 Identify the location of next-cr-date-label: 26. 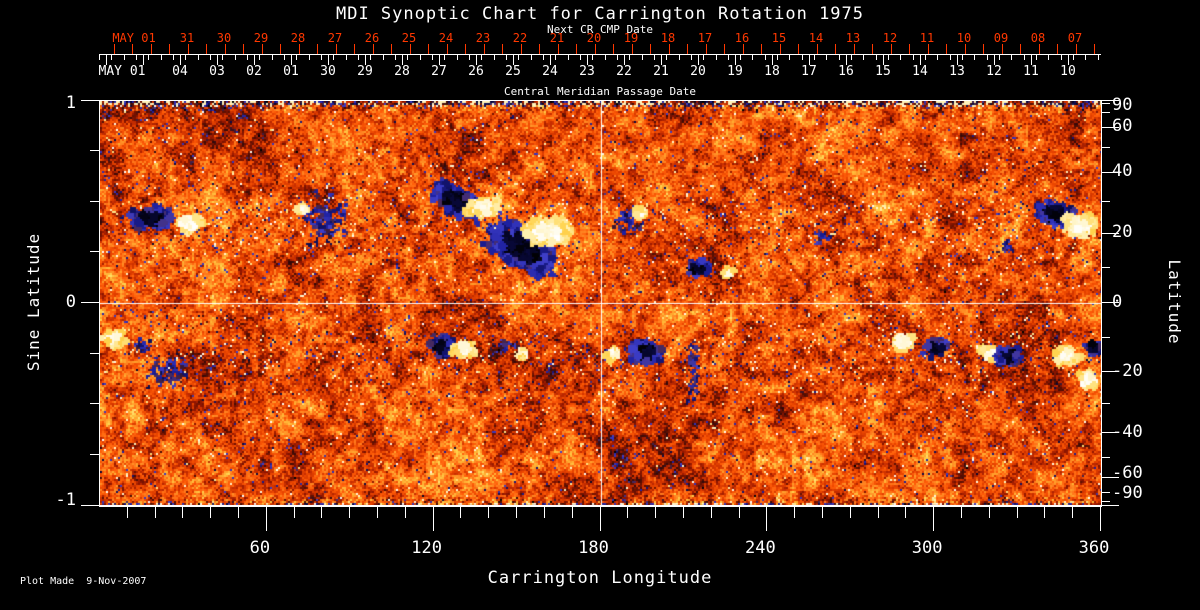
(372, 38).